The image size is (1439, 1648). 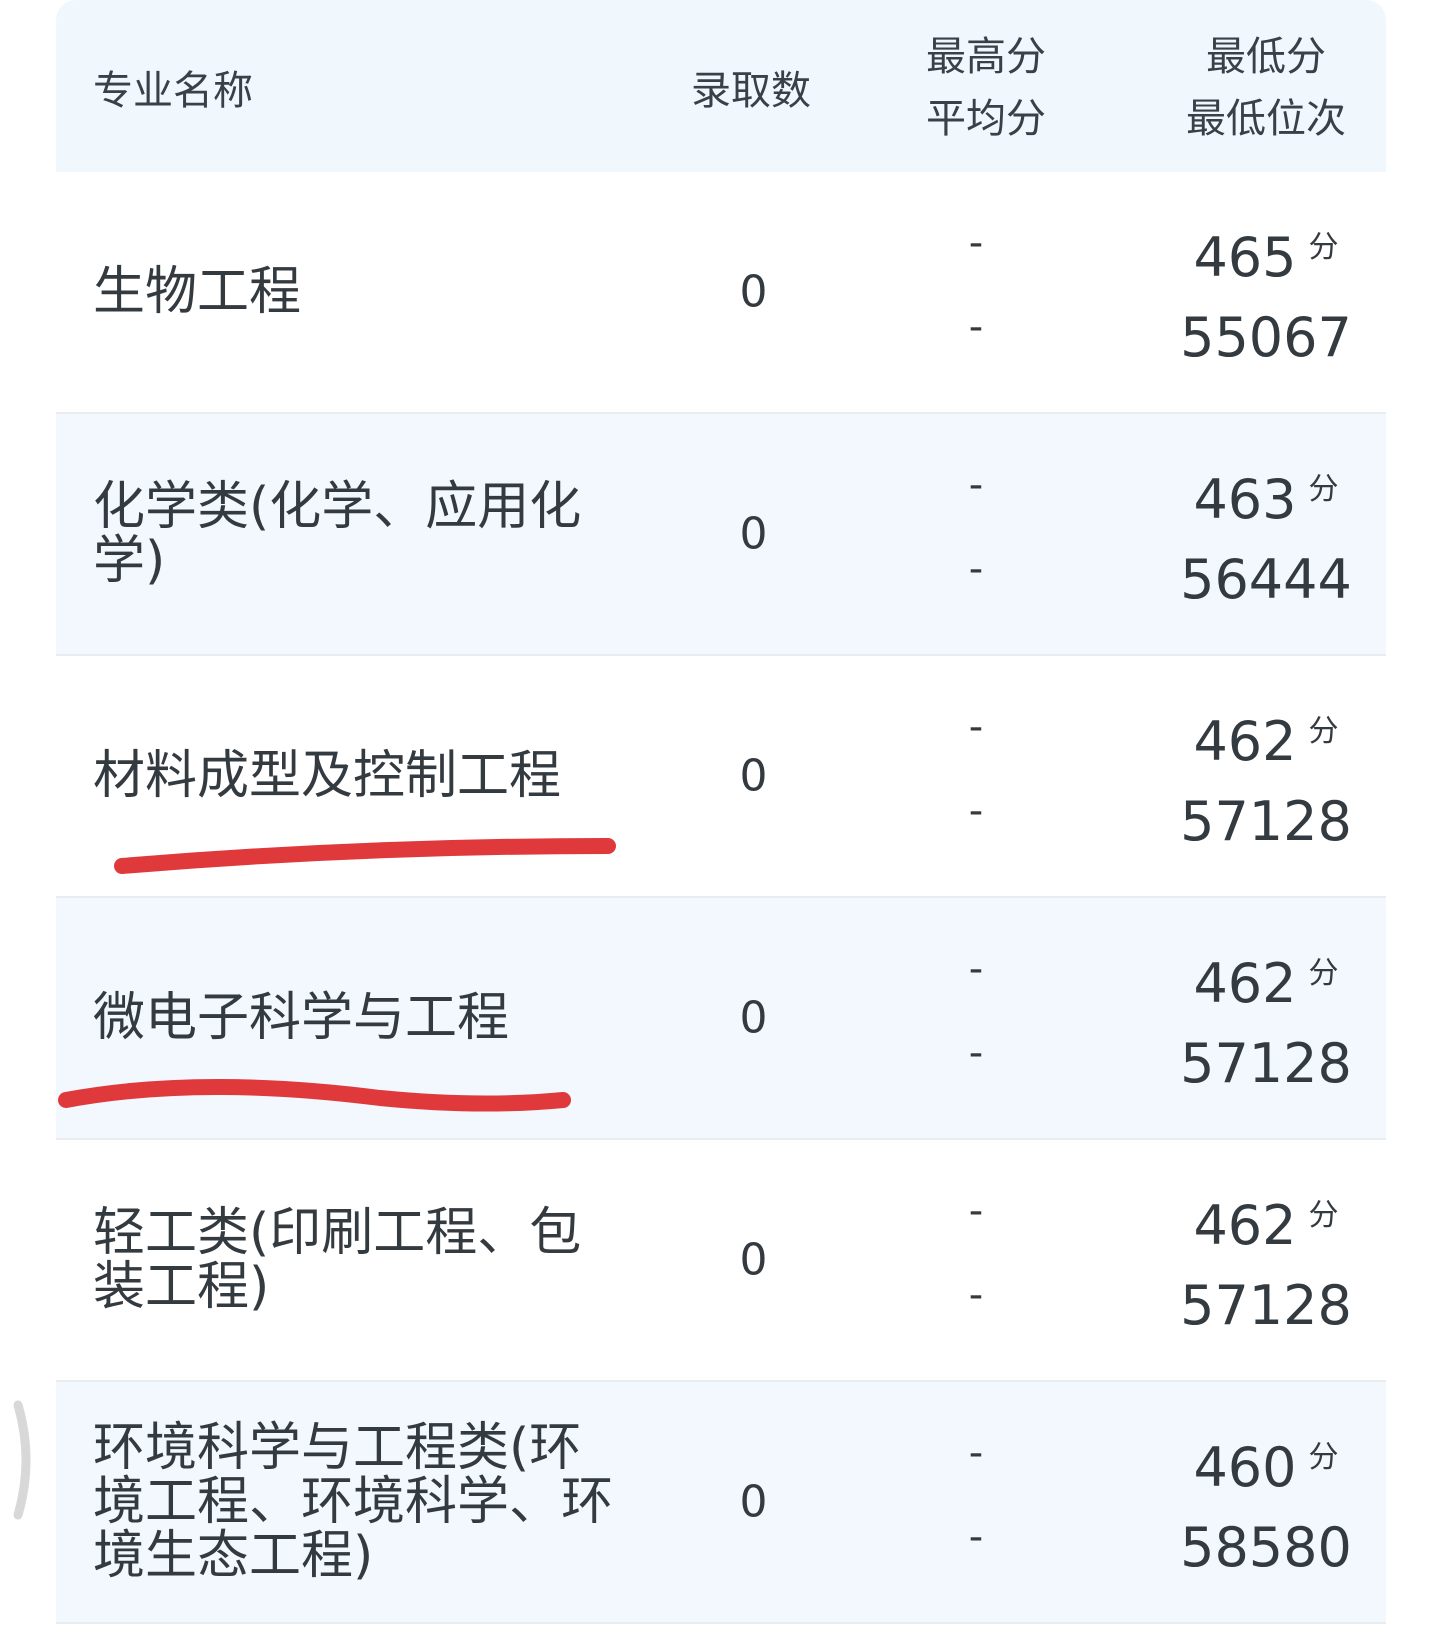 I want to click on major-name: 环境科学与工程类(环境工程、环境科学、环境生态工程), so click(x=353, y=1502).